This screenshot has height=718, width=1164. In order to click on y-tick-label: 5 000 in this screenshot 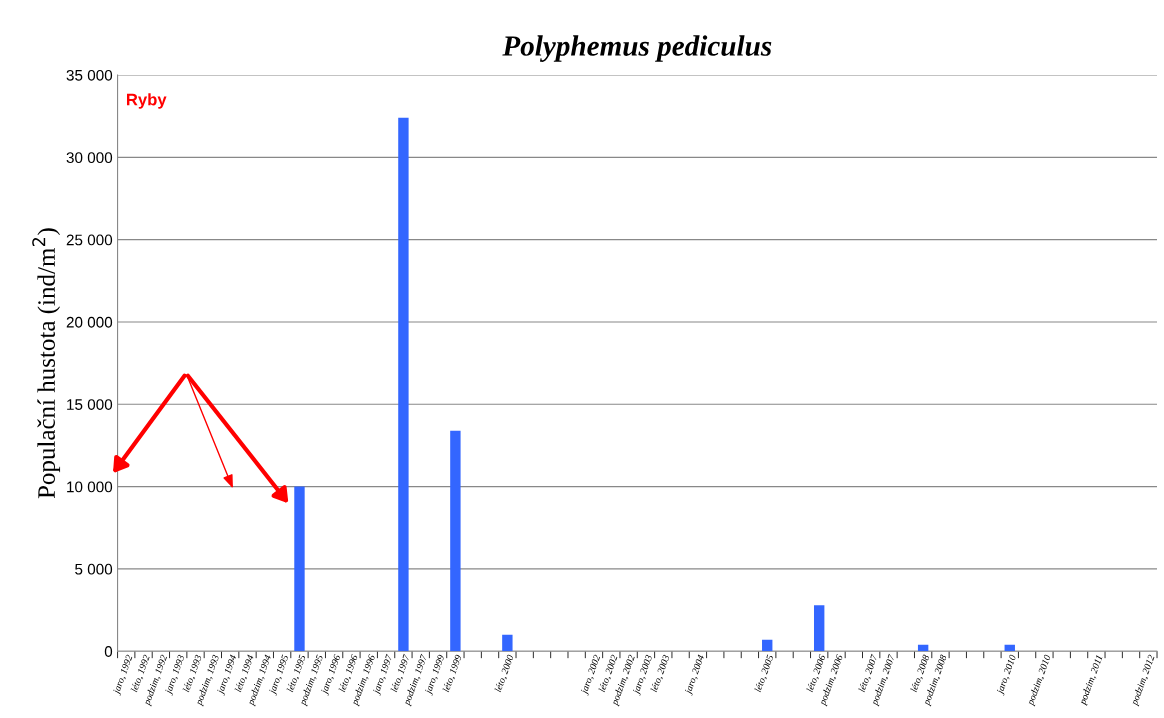, I will do `click(94, 569)`.